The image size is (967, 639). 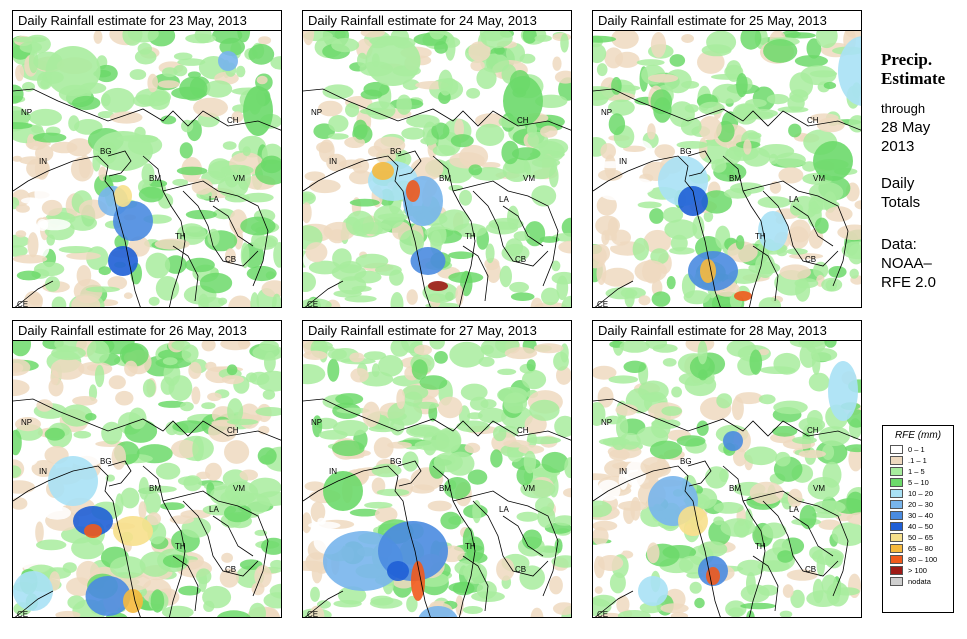 I want to click on legend-label: 65 – 80, so click(x=921, y=548).